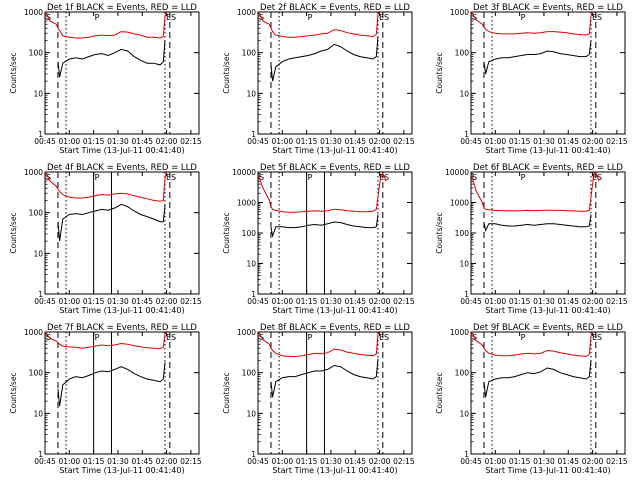 The width and height of the screenshot is (640, 480). What do you see at coordinates (335, 168) in the screenshot?
I see `chart-title: Det 5f BLACK = Events, RED = LLD` at bounding box center [335, 168].